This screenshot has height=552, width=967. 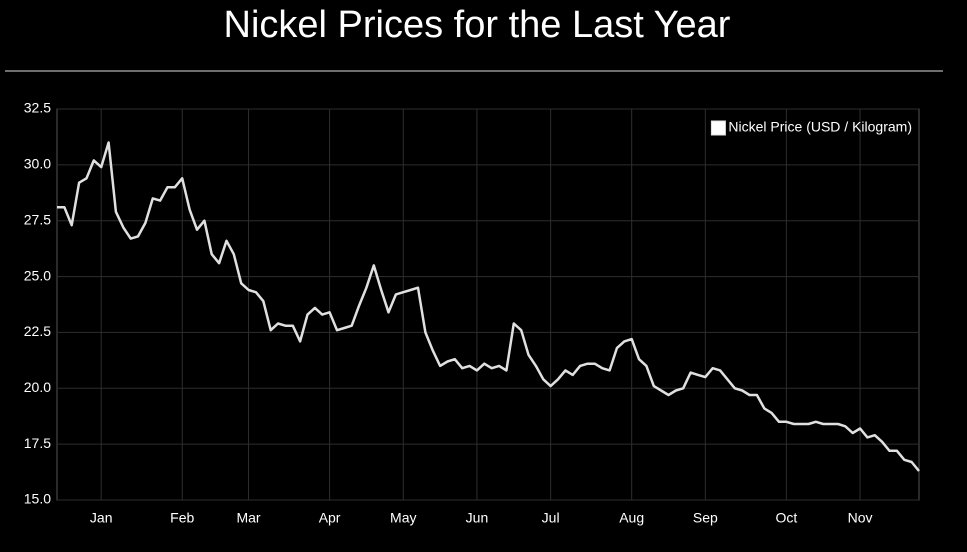 I want to click on y-tick-label: 22.5, so click(x=37, y=331).